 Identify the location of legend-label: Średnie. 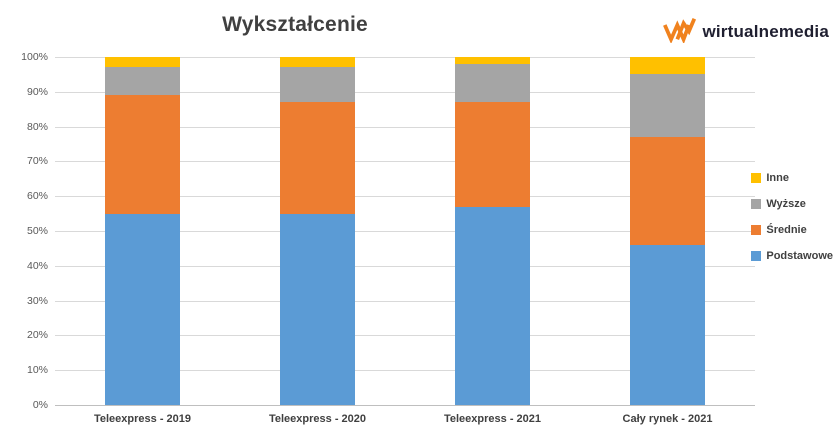
(786, 230).